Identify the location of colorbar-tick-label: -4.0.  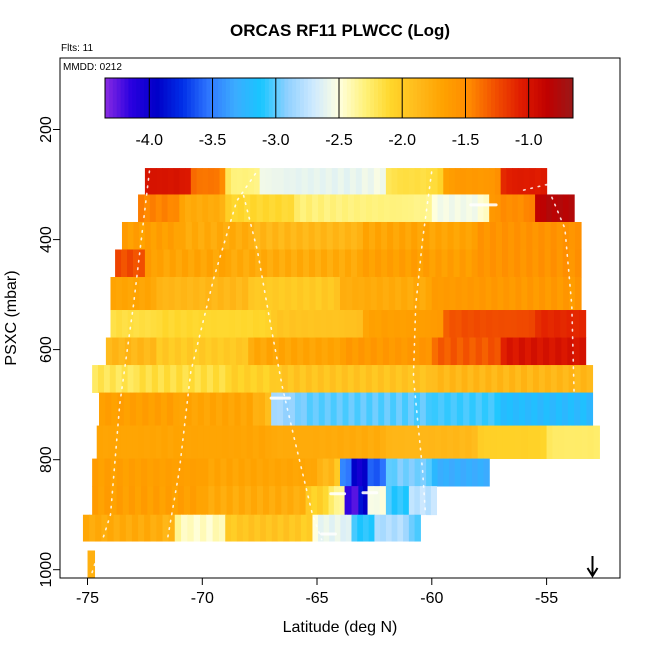
(150, 140).